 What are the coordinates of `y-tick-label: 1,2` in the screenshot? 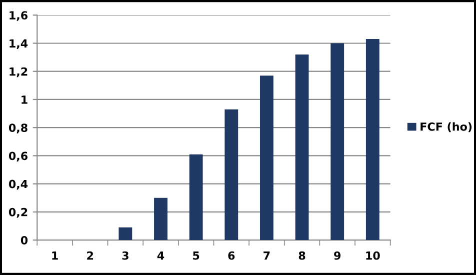 It's located at (19, 72).